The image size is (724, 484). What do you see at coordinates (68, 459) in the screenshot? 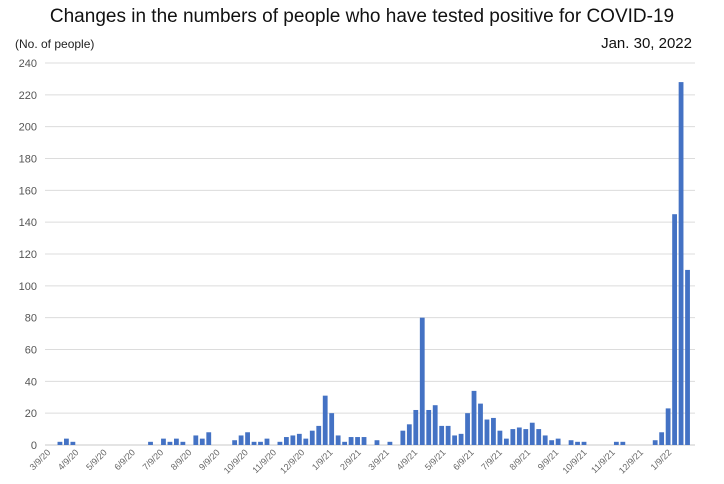
I see `x-tick-label: 4/9/20` at bounding box center [68, 459].